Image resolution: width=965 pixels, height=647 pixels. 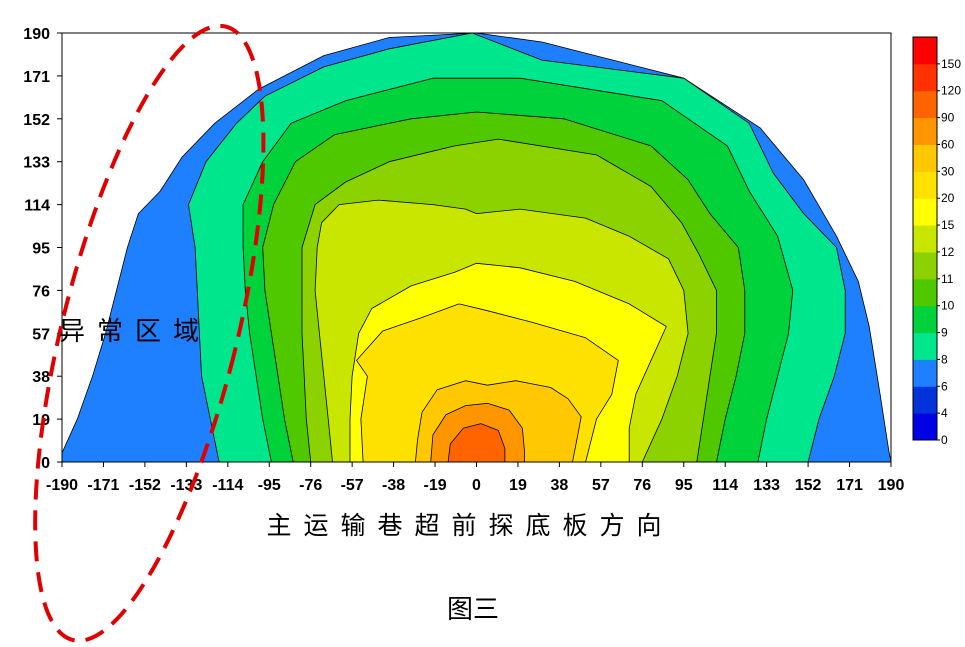 What do you see at coordinates (891, 485) in the screenshot?
I see `x-tick-label: 190` at bounding box center [891, 485].